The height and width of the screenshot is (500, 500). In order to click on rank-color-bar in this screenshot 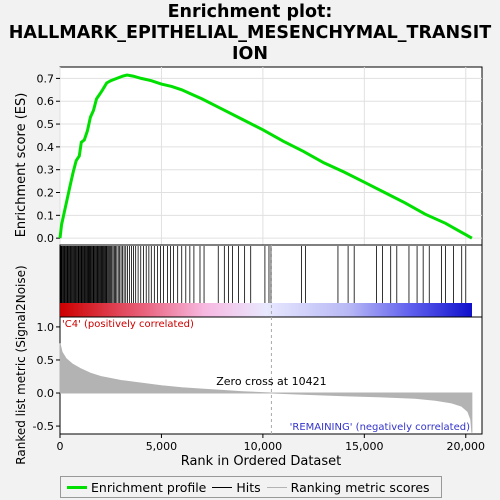, I will do `click(266, 310)`.